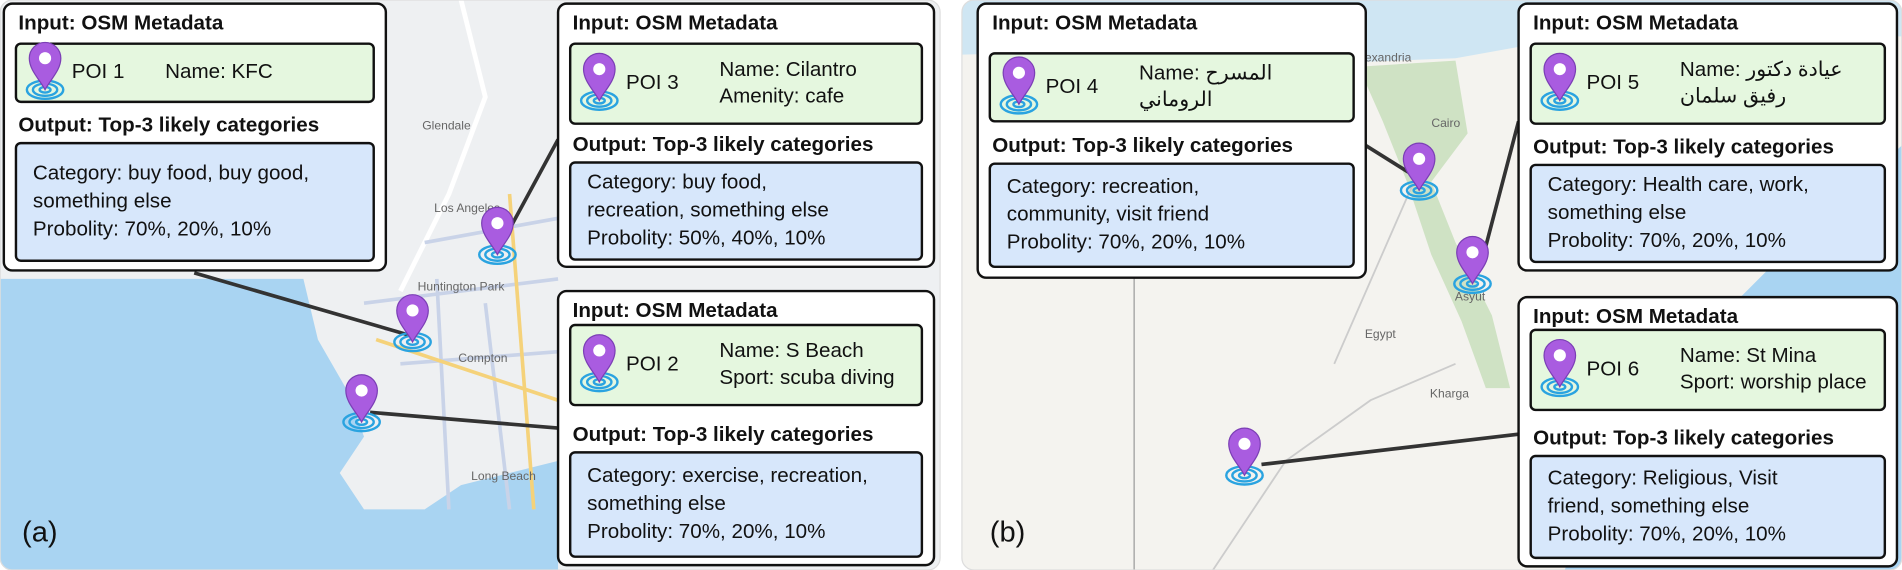  Describe the element at coordinates (791, 350) in the screenshot. I see `metadata-line: Name: S Beach` at that location.